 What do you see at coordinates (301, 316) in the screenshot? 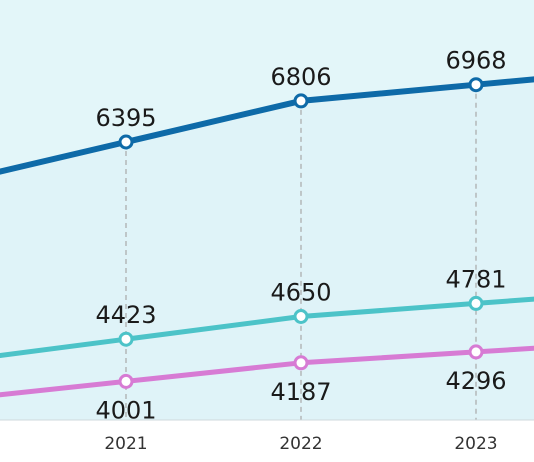
I see `data-point-s2-2022` at bounding box center [301, 316].